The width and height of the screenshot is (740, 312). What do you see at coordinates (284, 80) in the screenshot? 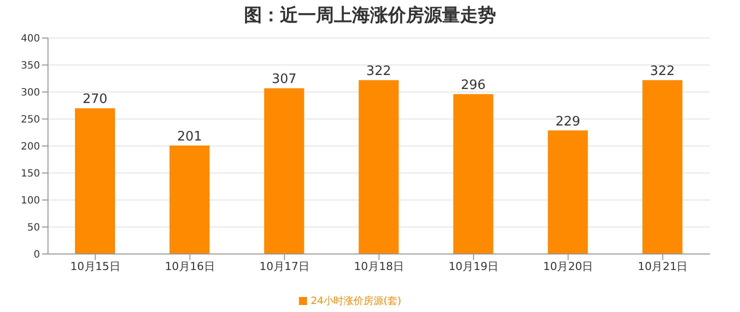
I see `data-label: 307` at bounding box center [284, 80].